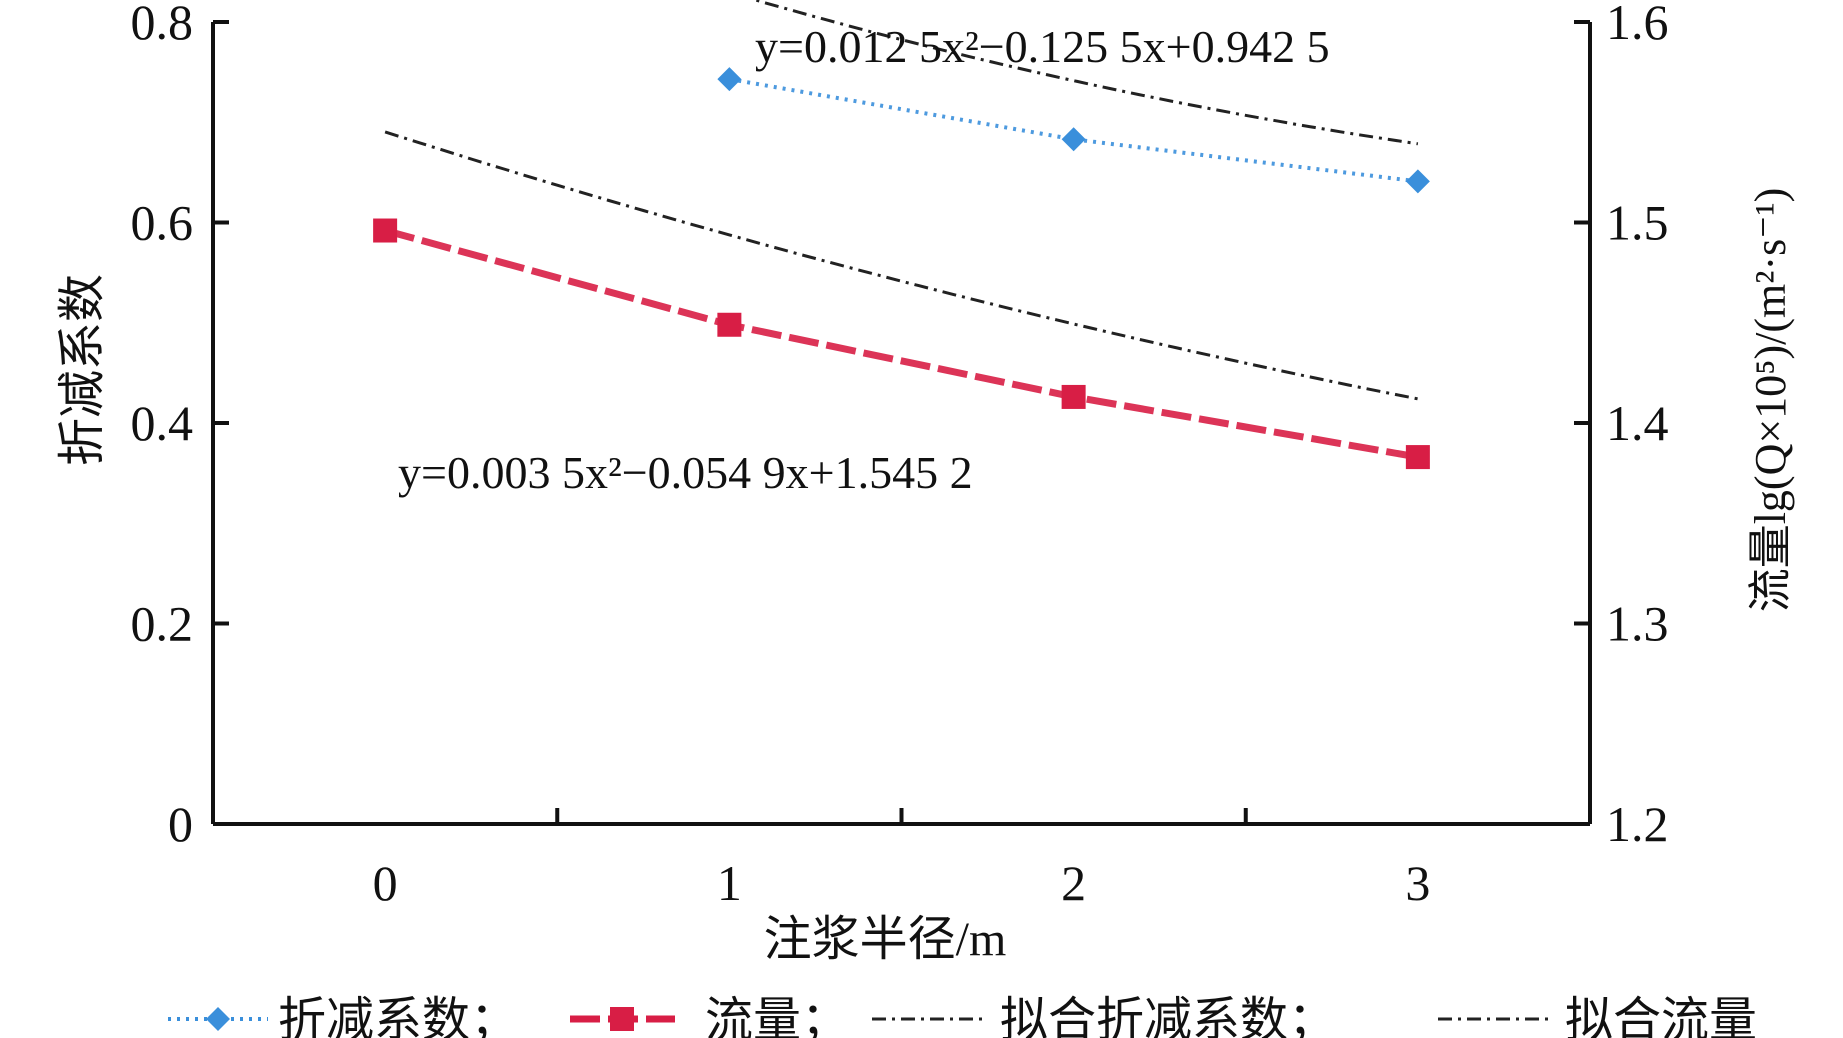 The height and width of the screenshot is (1038, 1843). What do you see at coordinates (901, 344) in the screenshot?
I see `series-line-流量` at bounding box center [901, 344].